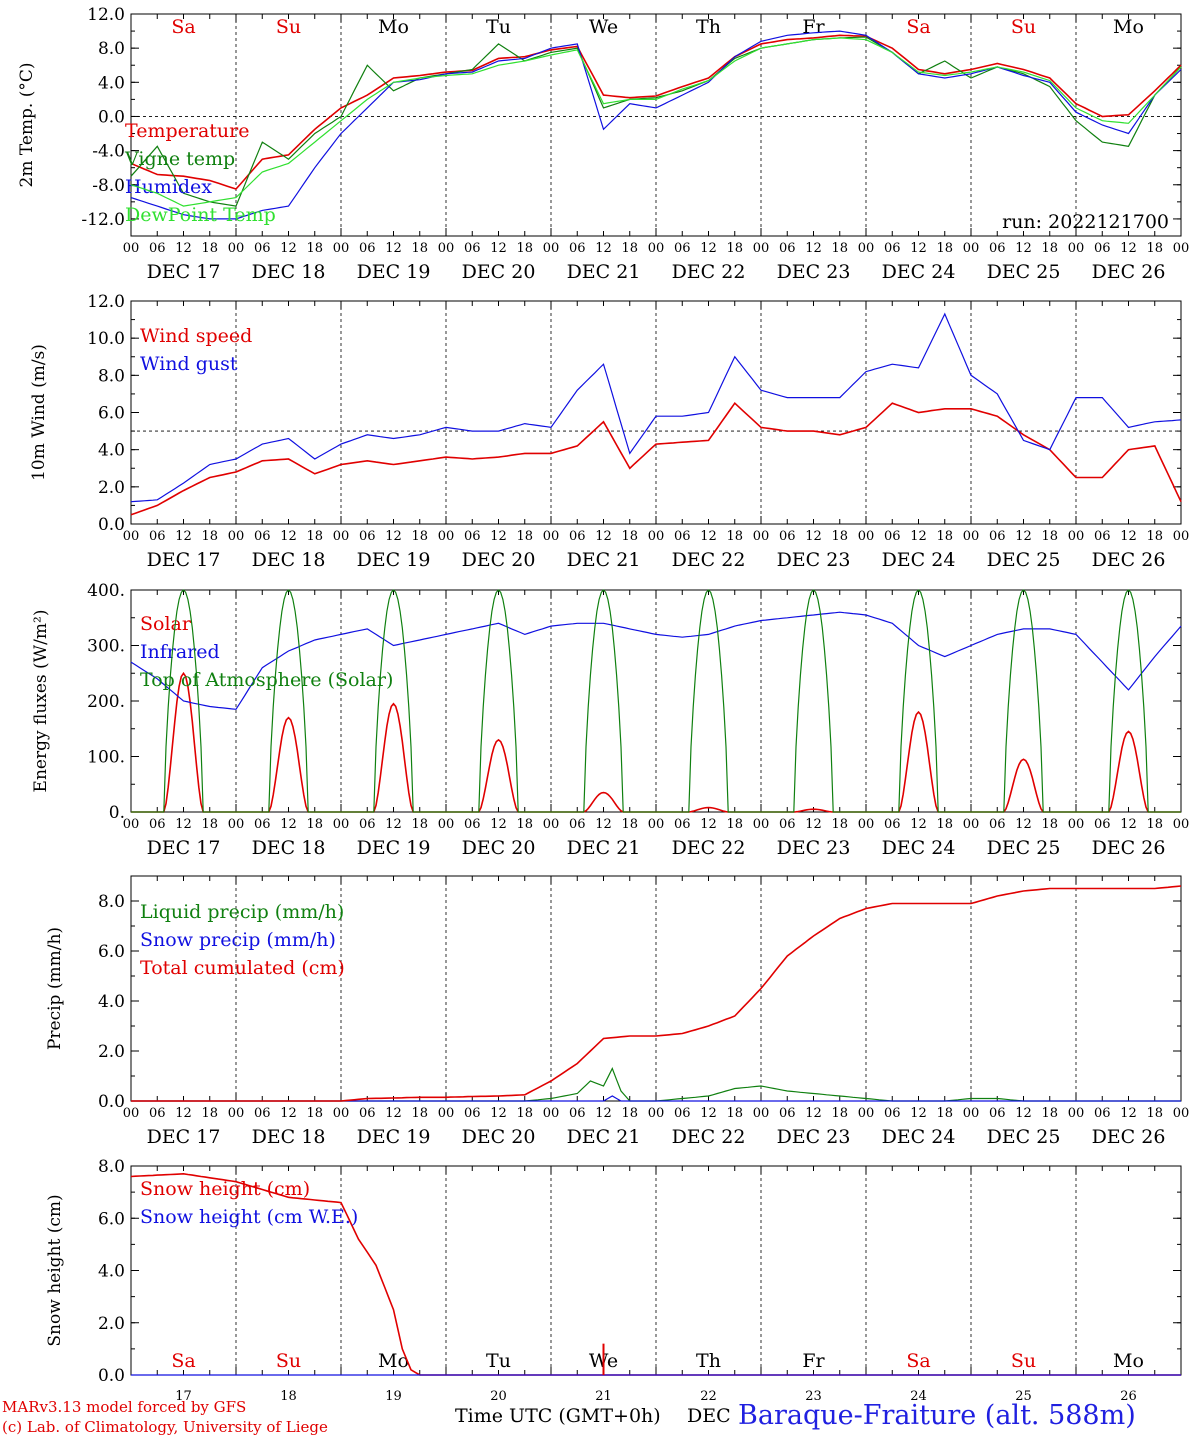 The width and height of the screenshot is (1194, 1440). Describe the element at coordinates (288, 1396) in the screenshot. I see `day-number-label: 18` at that location.